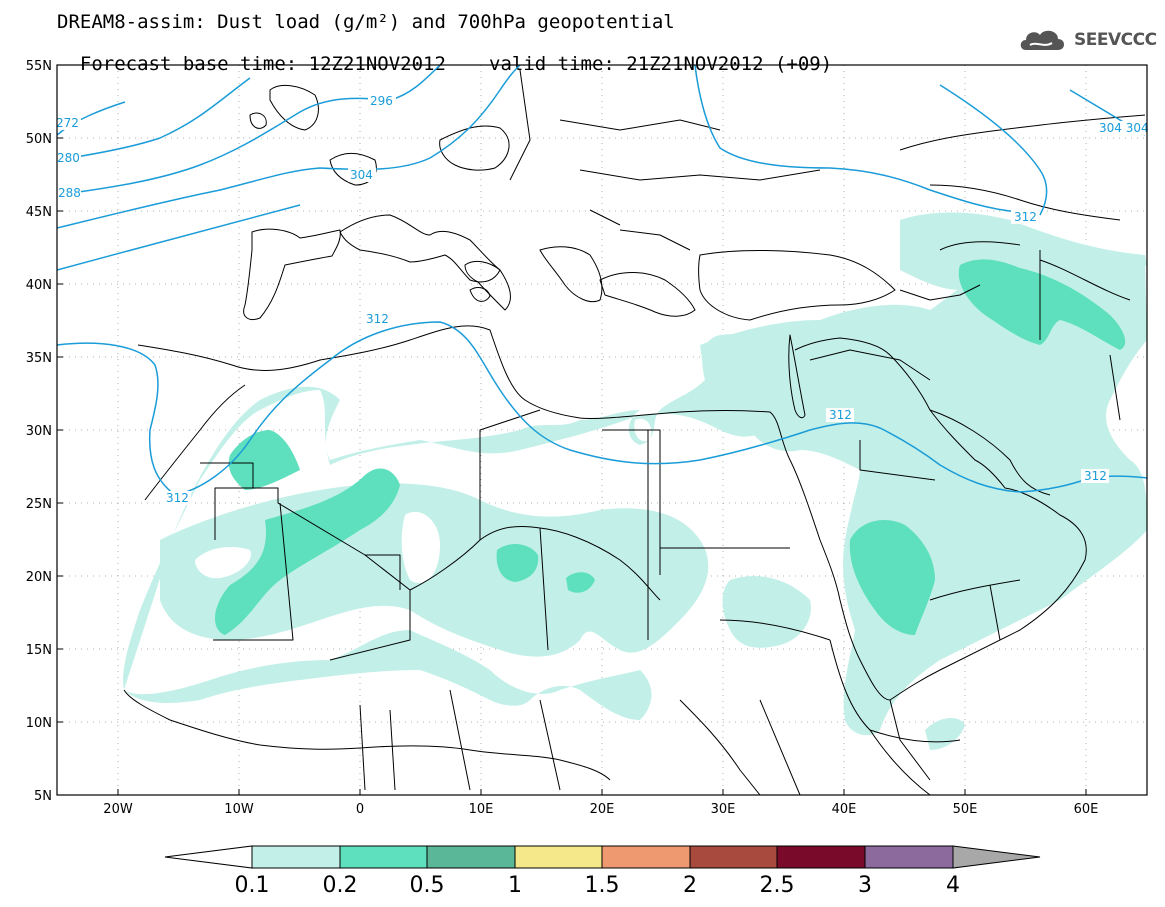 This screenshot has height=907, width=1165. Describe the element at coordinates (43, 796) in the screenshot. I see `lat-label-5n: 5N` at that location.